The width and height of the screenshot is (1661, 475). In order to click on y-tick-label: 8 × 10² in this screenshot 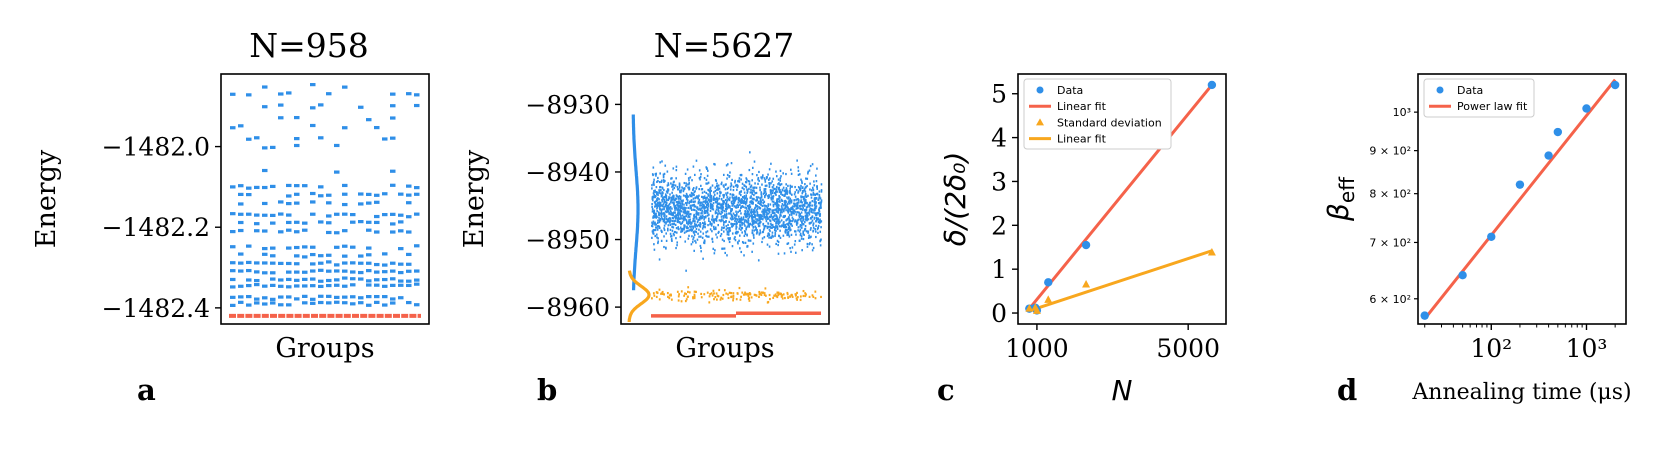, I will do `click(1390, 194)`.